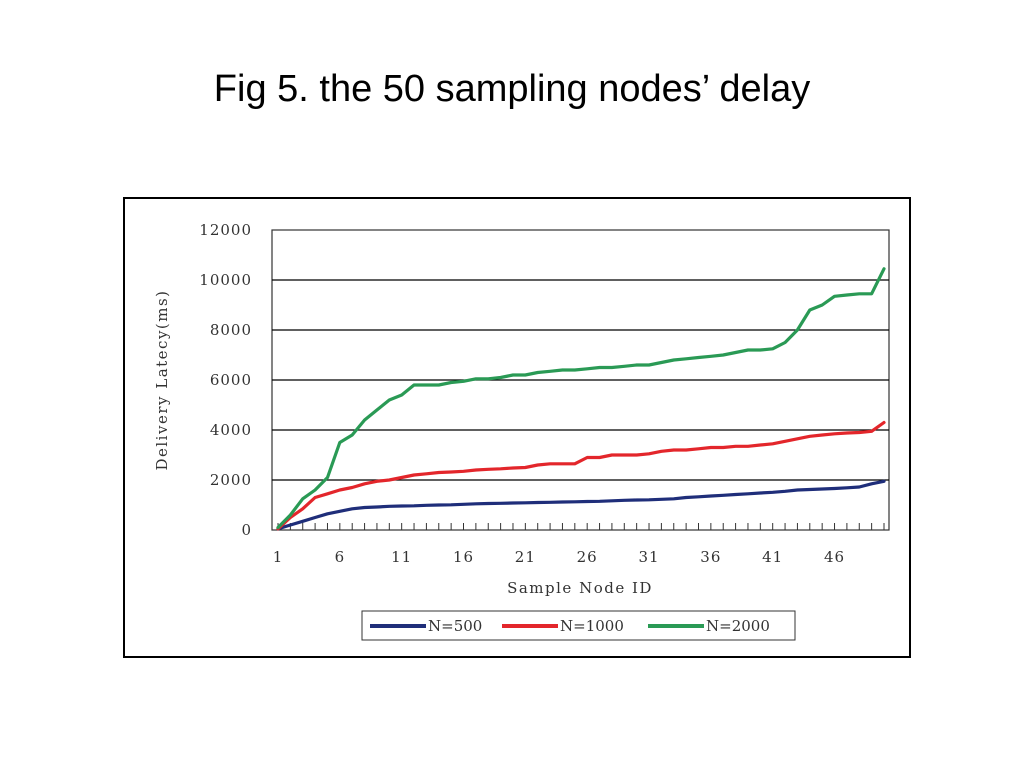  Describe the element at coordinates (225, 230) in the screenshot. I see `y-tick-label: 12000` at that location.